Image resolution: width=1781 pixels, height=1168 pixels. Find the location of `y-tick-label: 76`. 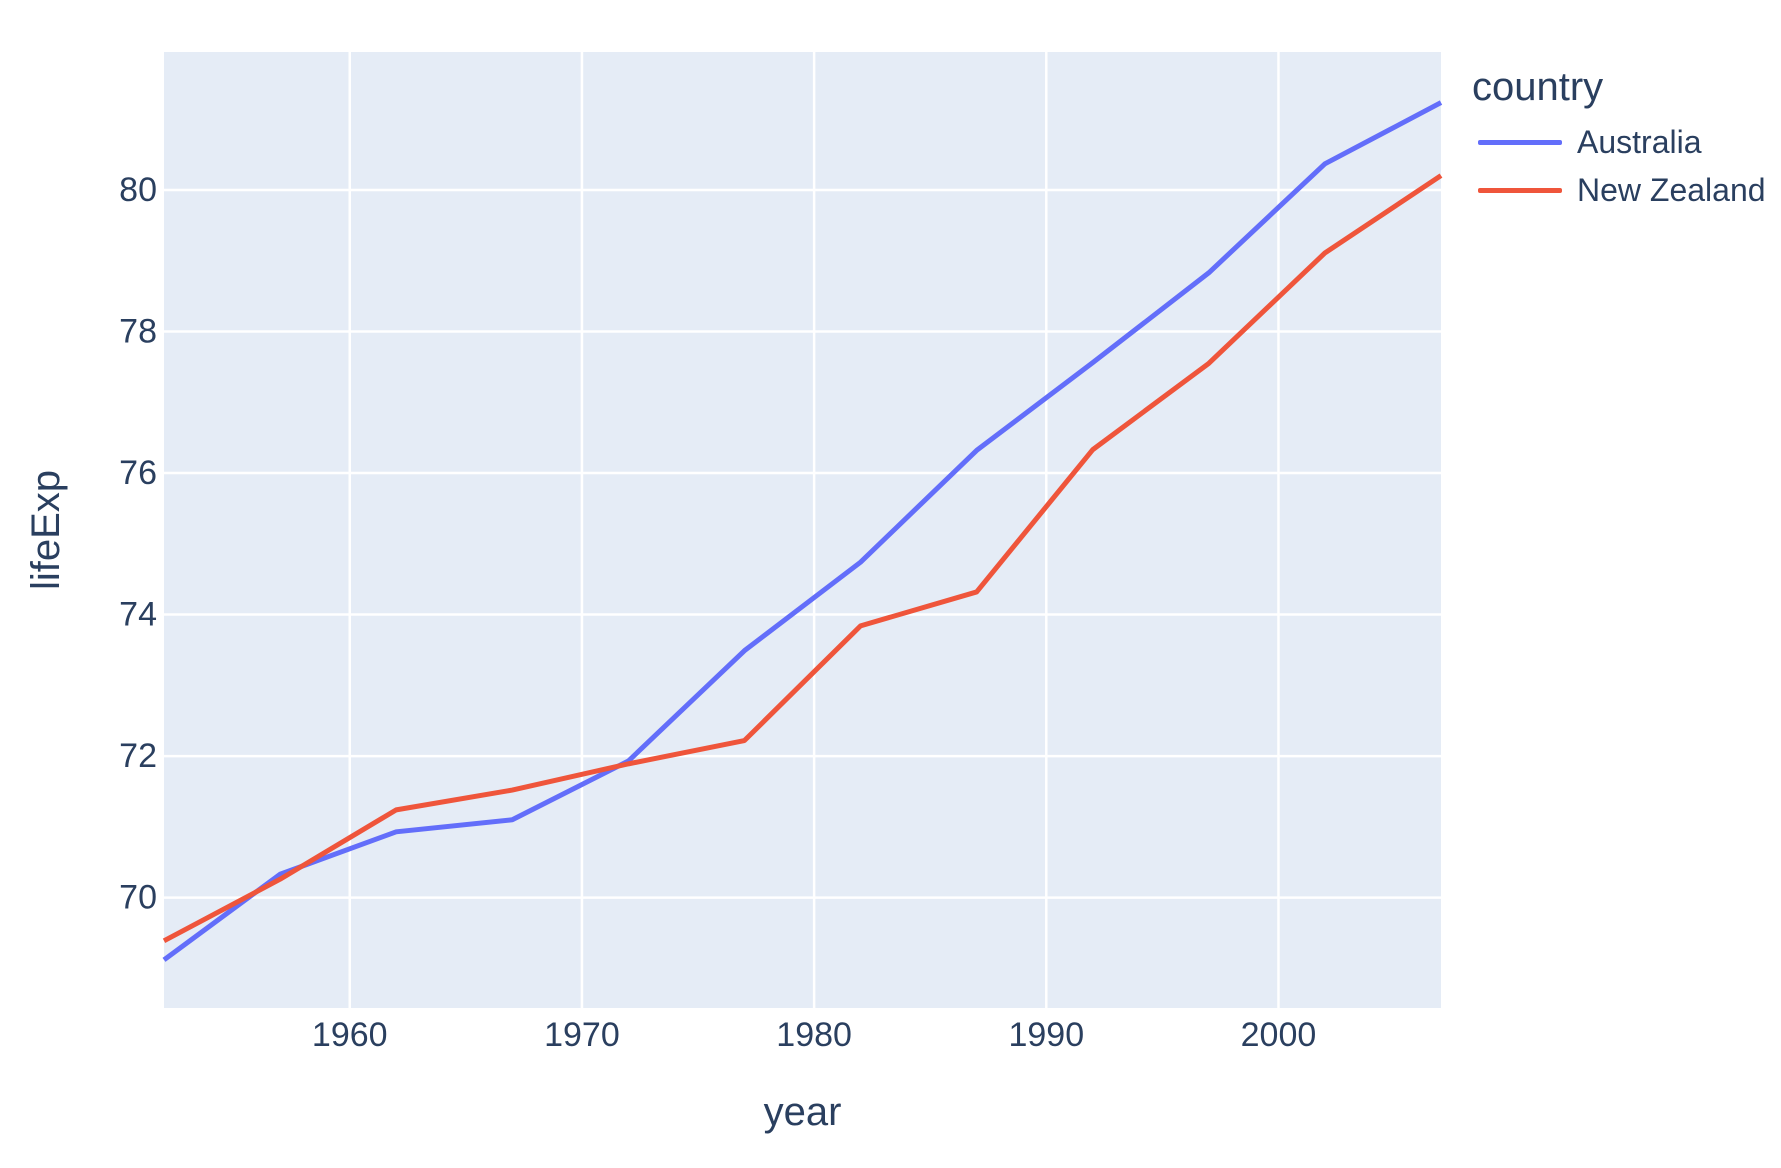

y-tick-label: 76 is located at coordinates (138, 473).